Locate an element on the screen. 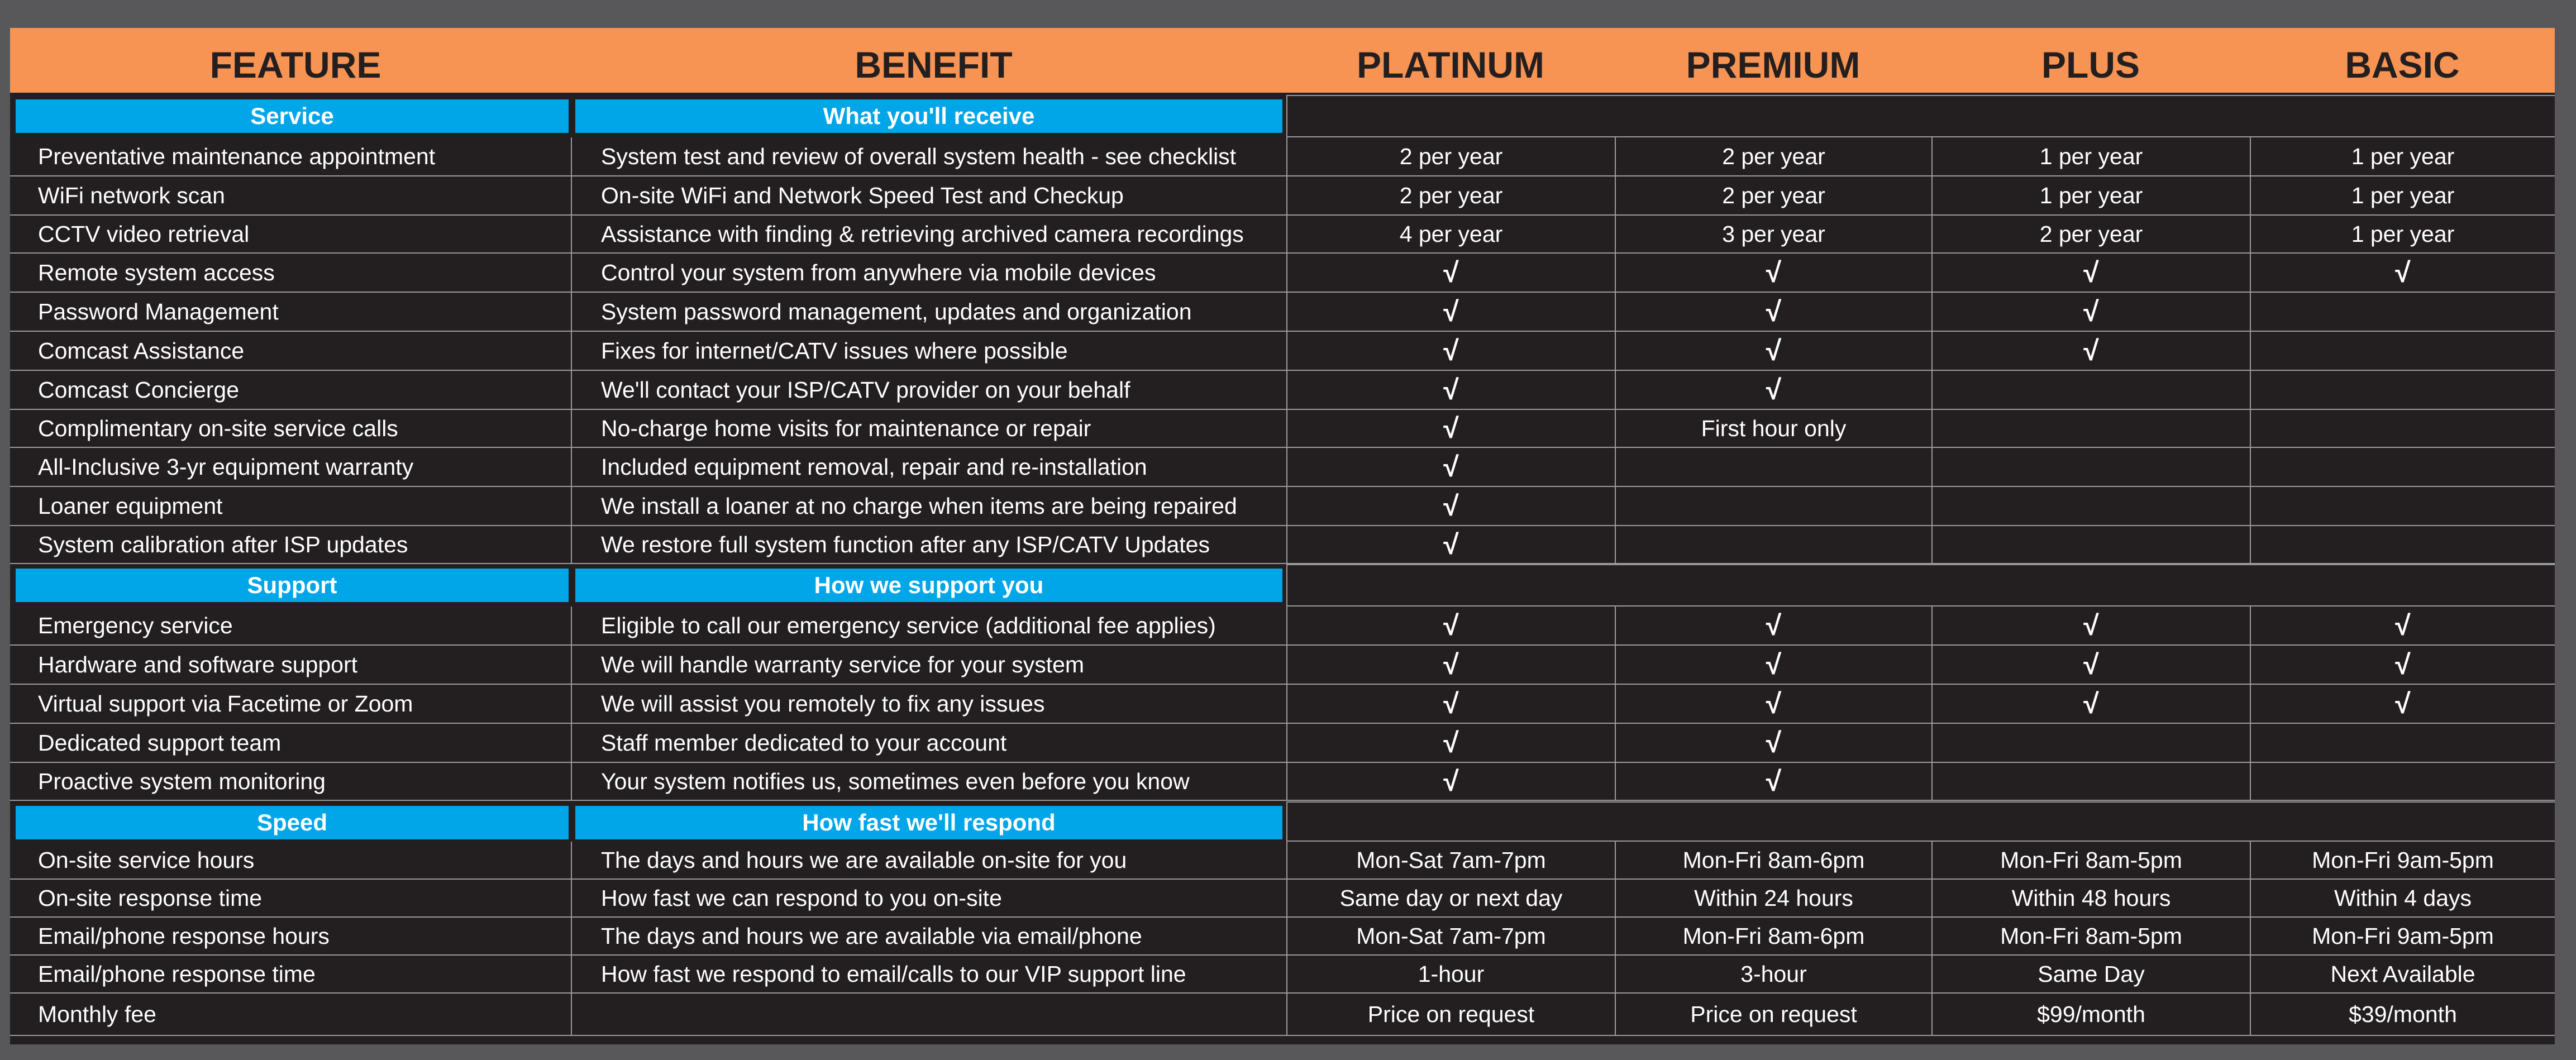  feature-cell: Hardware and software support is located at coordinates (198, 664).